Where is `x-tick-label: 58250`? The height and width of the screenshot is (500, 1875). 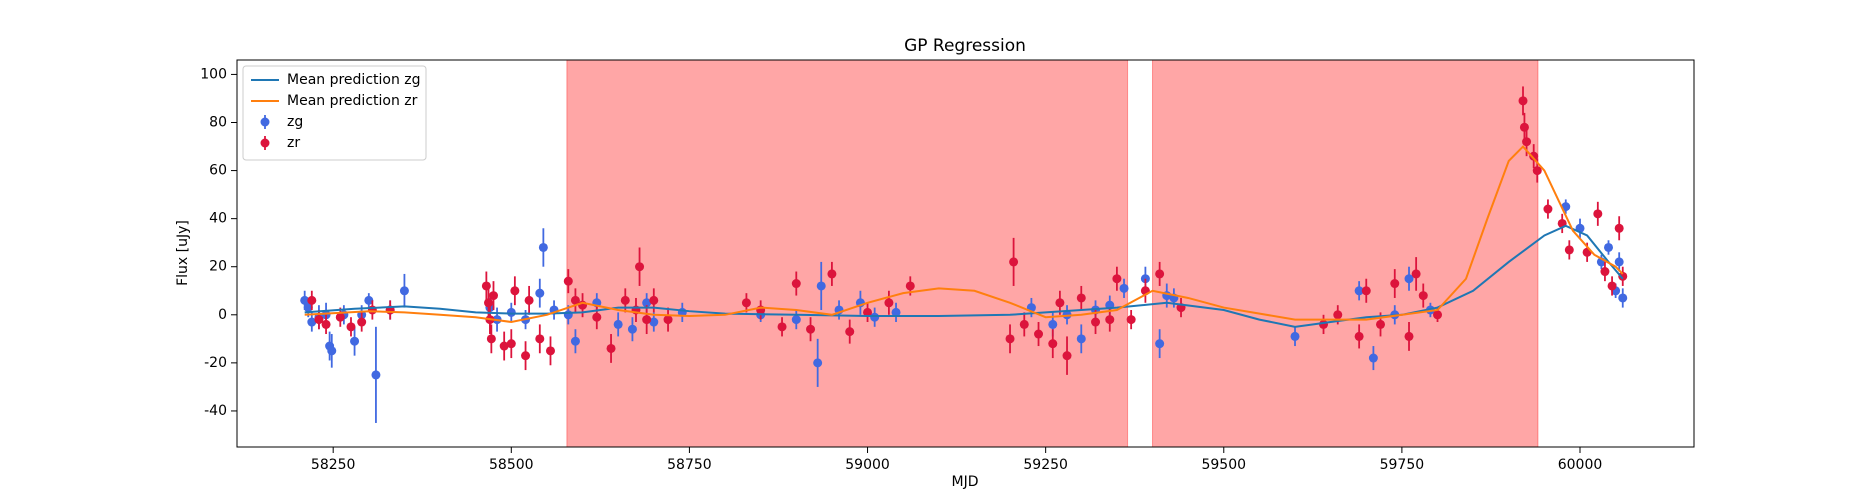 x-tick-label: 58250 is located at coordinates (333, 465).